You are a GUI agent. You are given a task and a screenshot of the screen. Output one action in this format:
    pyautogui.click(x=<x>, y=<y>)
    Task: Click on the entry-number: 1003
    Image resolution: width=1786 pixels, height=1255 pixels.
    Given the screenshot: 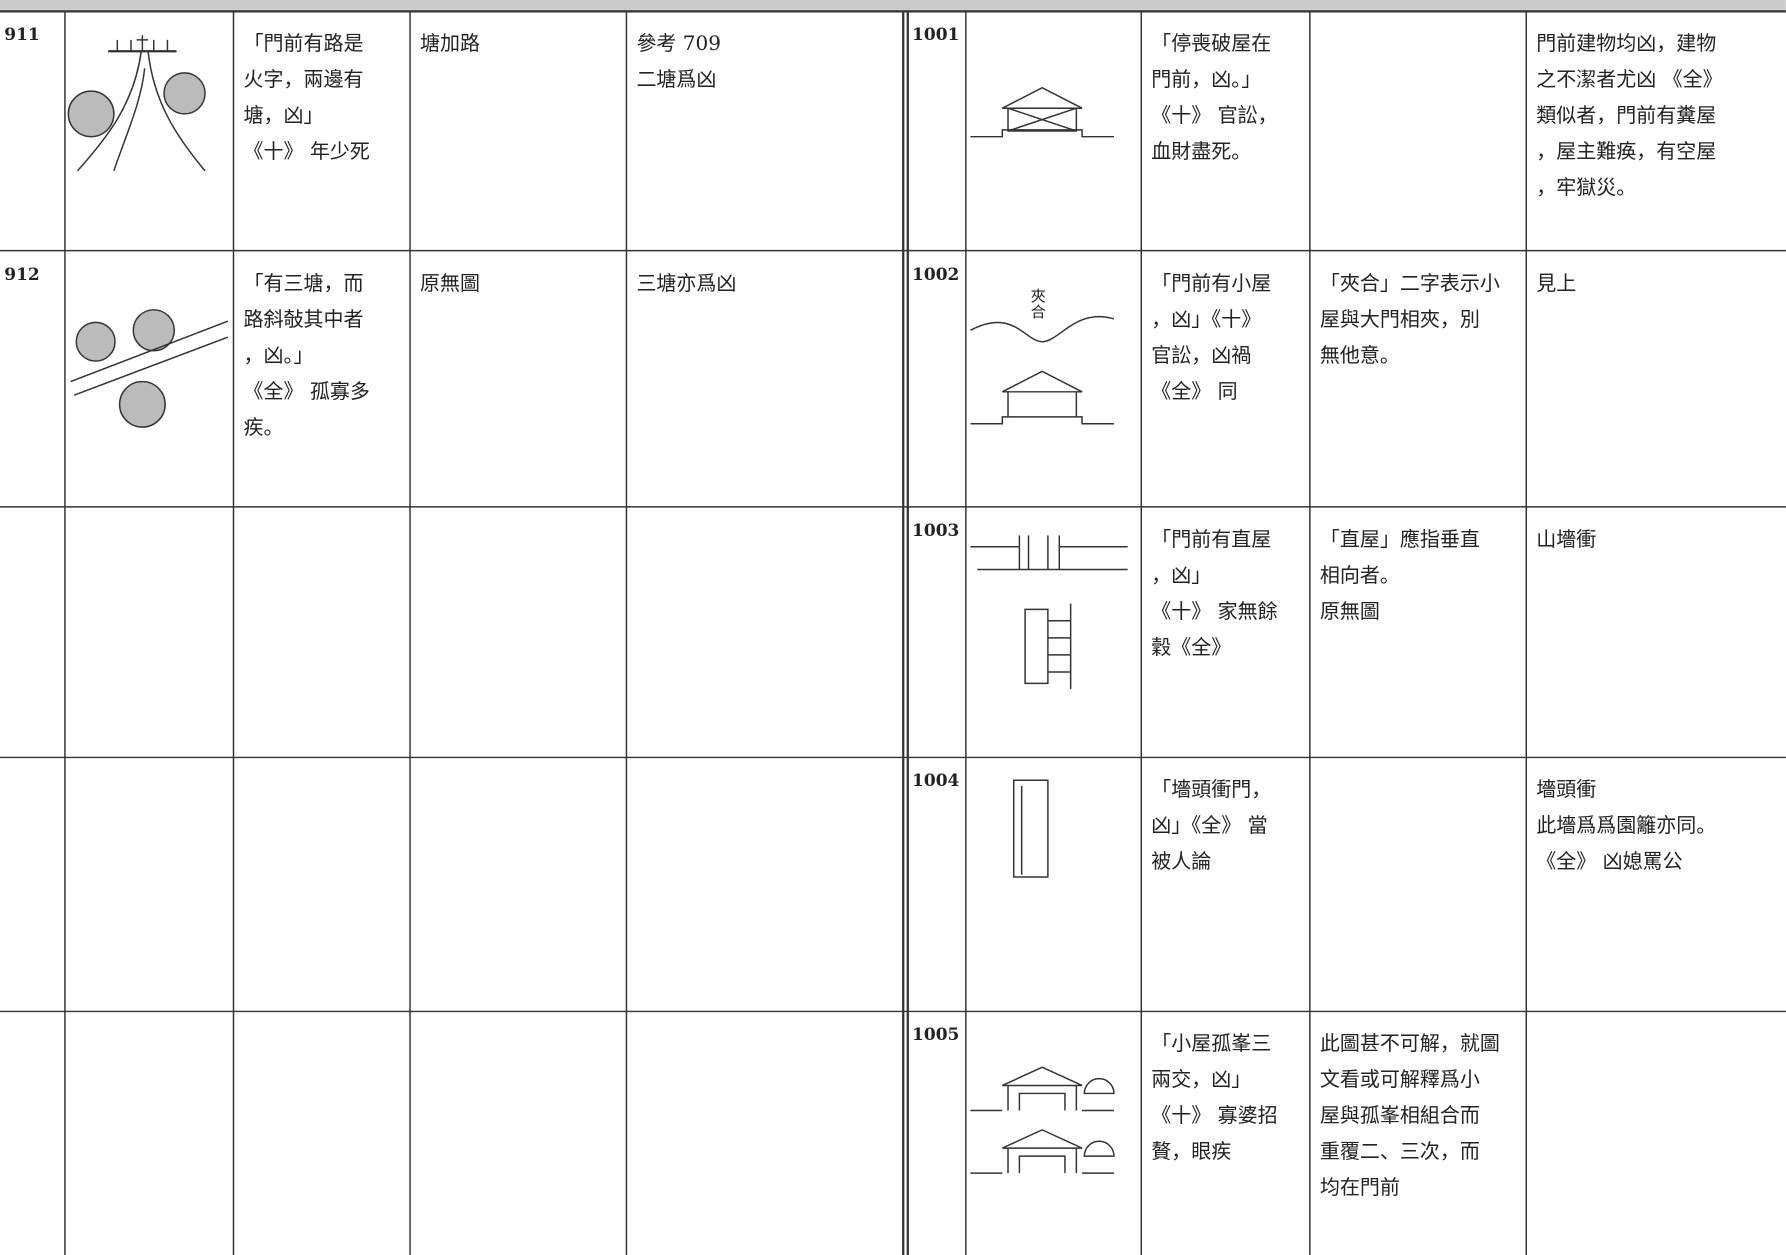 What is the action you would take?
    pyautogui.click(x=936, y=530)
    